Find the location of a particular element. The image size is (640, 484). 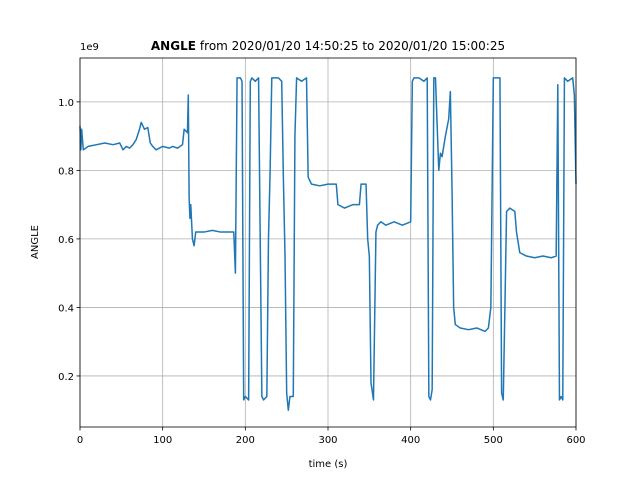

y-tick-label: 0.6 is located at coordinates (66, 240).